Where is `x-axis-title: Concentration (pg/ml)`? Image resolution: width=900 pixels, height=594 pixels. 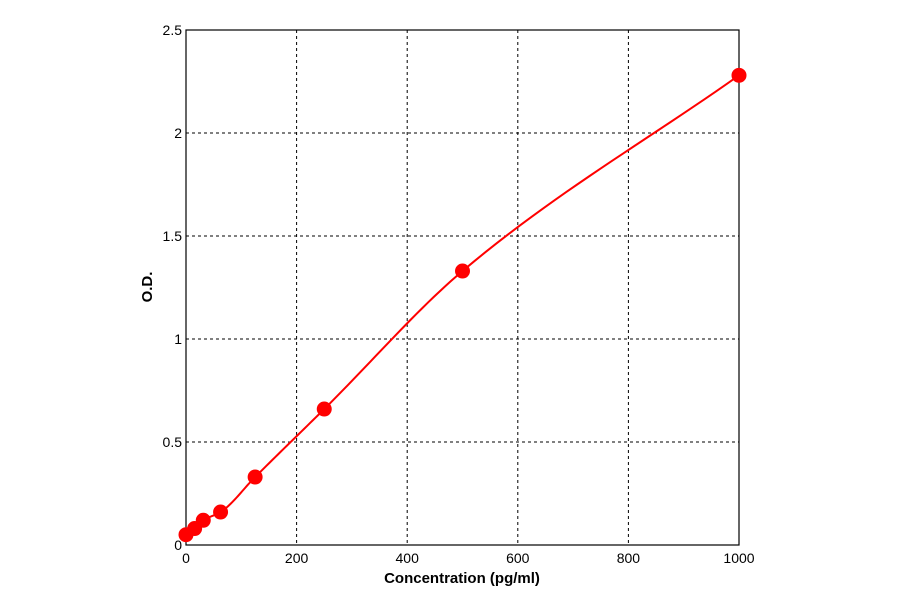
x-axis-title: Concentration (pg/ml) is located at coordinates (462, 578).